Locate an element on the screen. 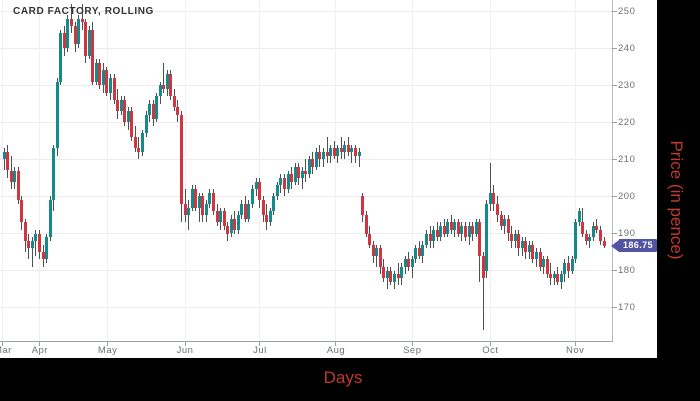  x-tick-label: Apr is located at coordinates (39, 350).